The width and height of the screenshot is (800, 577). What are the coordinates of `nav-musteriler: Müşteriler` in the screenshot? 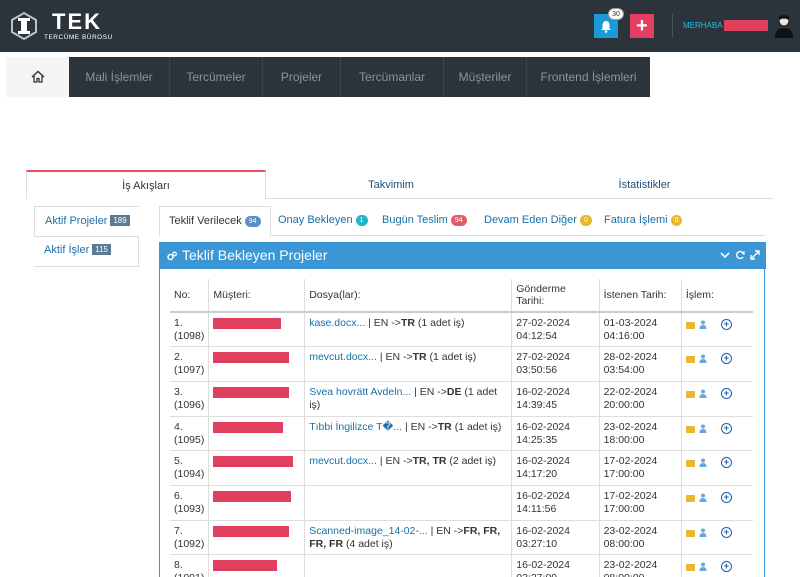 It's located at (485, 77).